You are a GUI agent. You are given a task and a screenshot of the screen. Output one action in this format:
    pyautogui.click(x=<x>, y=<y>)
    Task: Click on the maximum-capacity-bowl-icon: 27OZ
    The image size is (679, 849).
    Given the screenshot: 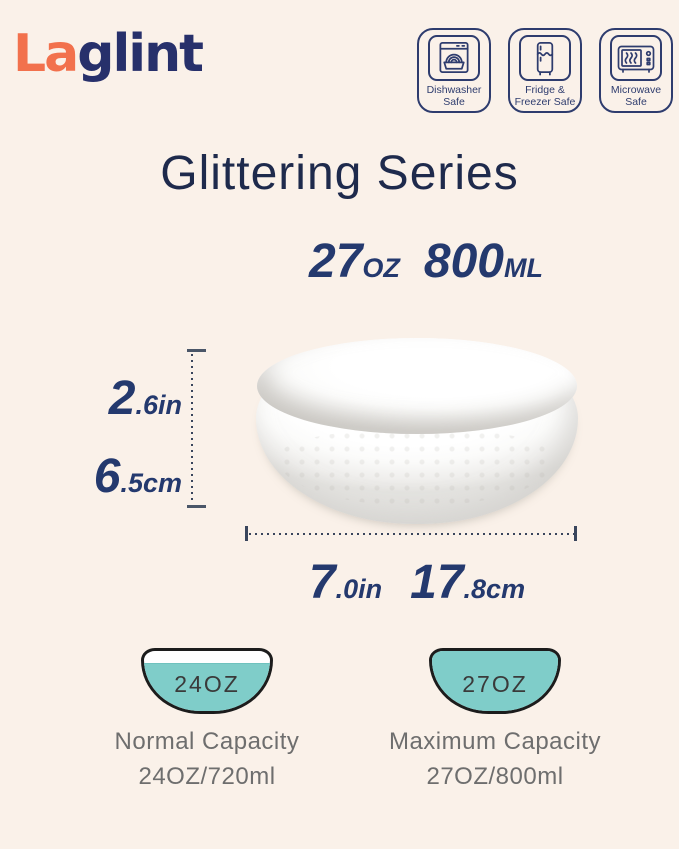 What is the action you would take?
    pyautogui.click(x=495, y=681)
    